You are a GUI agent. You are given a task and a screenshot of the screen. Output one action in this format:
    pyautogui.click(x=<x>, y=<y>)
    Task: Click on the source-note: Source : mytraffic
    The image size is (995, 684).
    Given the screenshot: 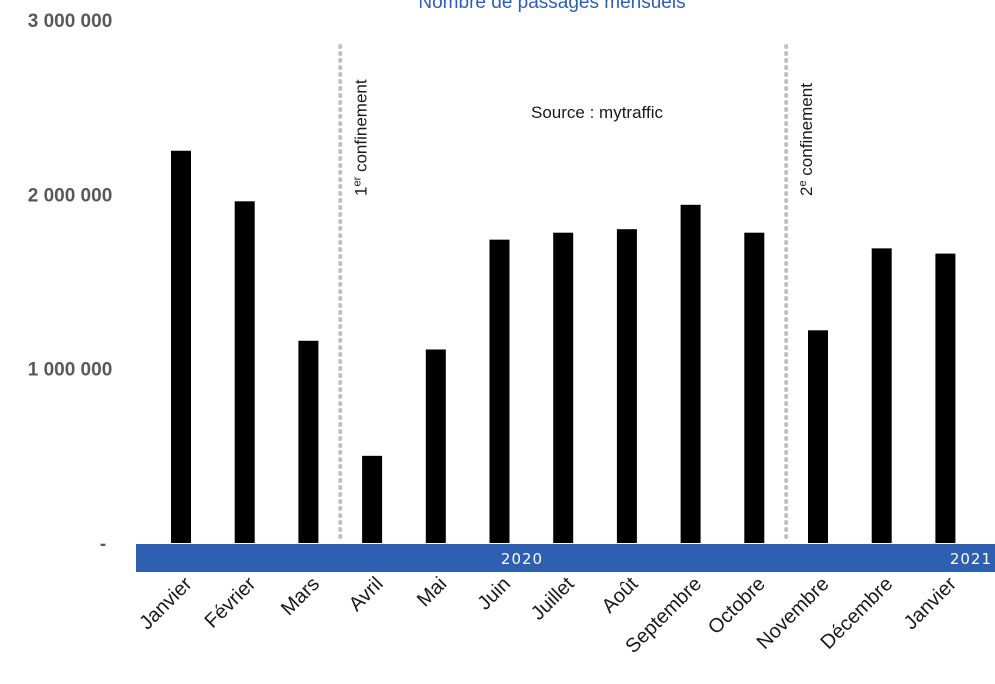 What is the action you would take?
    pyautogui.click(x=597, y=112)
    